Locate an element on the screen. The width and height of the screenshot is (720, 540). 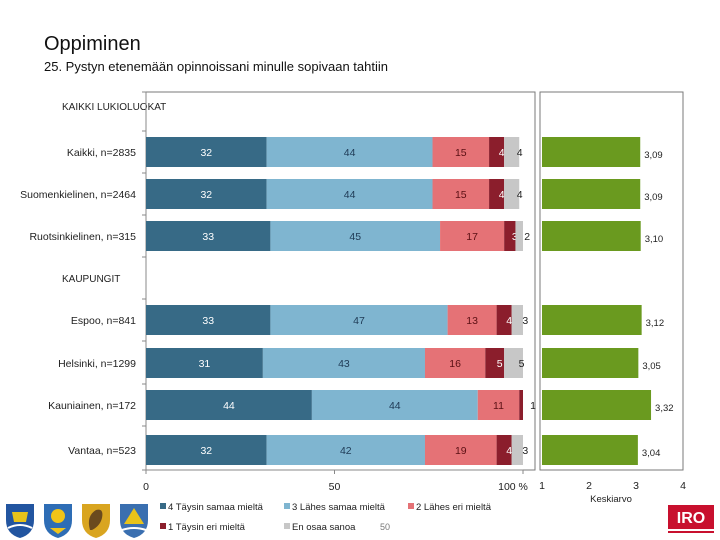
page-title: Oppiminen is located at coordinates (92, 44).